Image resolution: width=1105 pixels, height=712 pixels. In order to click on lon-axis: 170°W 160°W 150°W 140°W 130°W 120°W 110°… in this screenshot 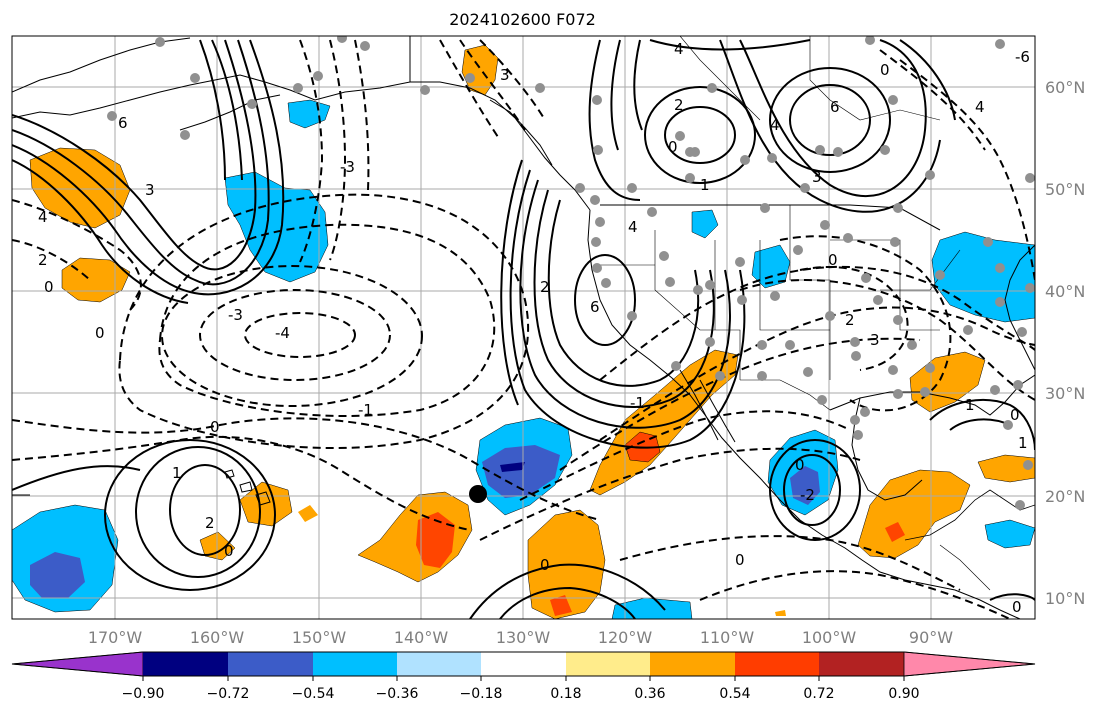, I will do `click(520, 637)`.